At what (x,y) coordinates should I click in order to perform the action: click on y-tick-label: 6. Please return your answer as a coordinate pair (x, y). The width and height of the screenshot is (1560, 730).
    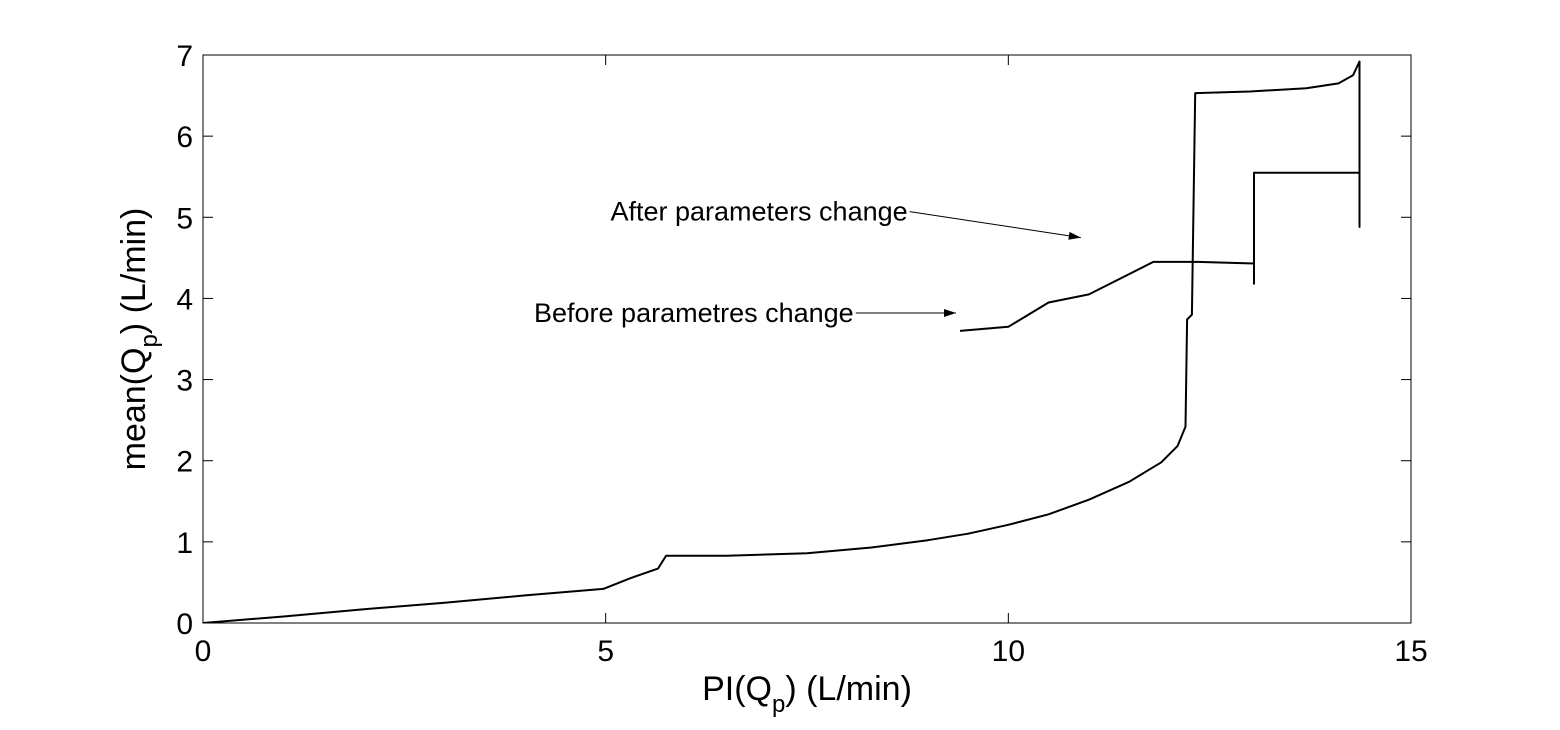
    Looking at the image, I should click on (184, 137).